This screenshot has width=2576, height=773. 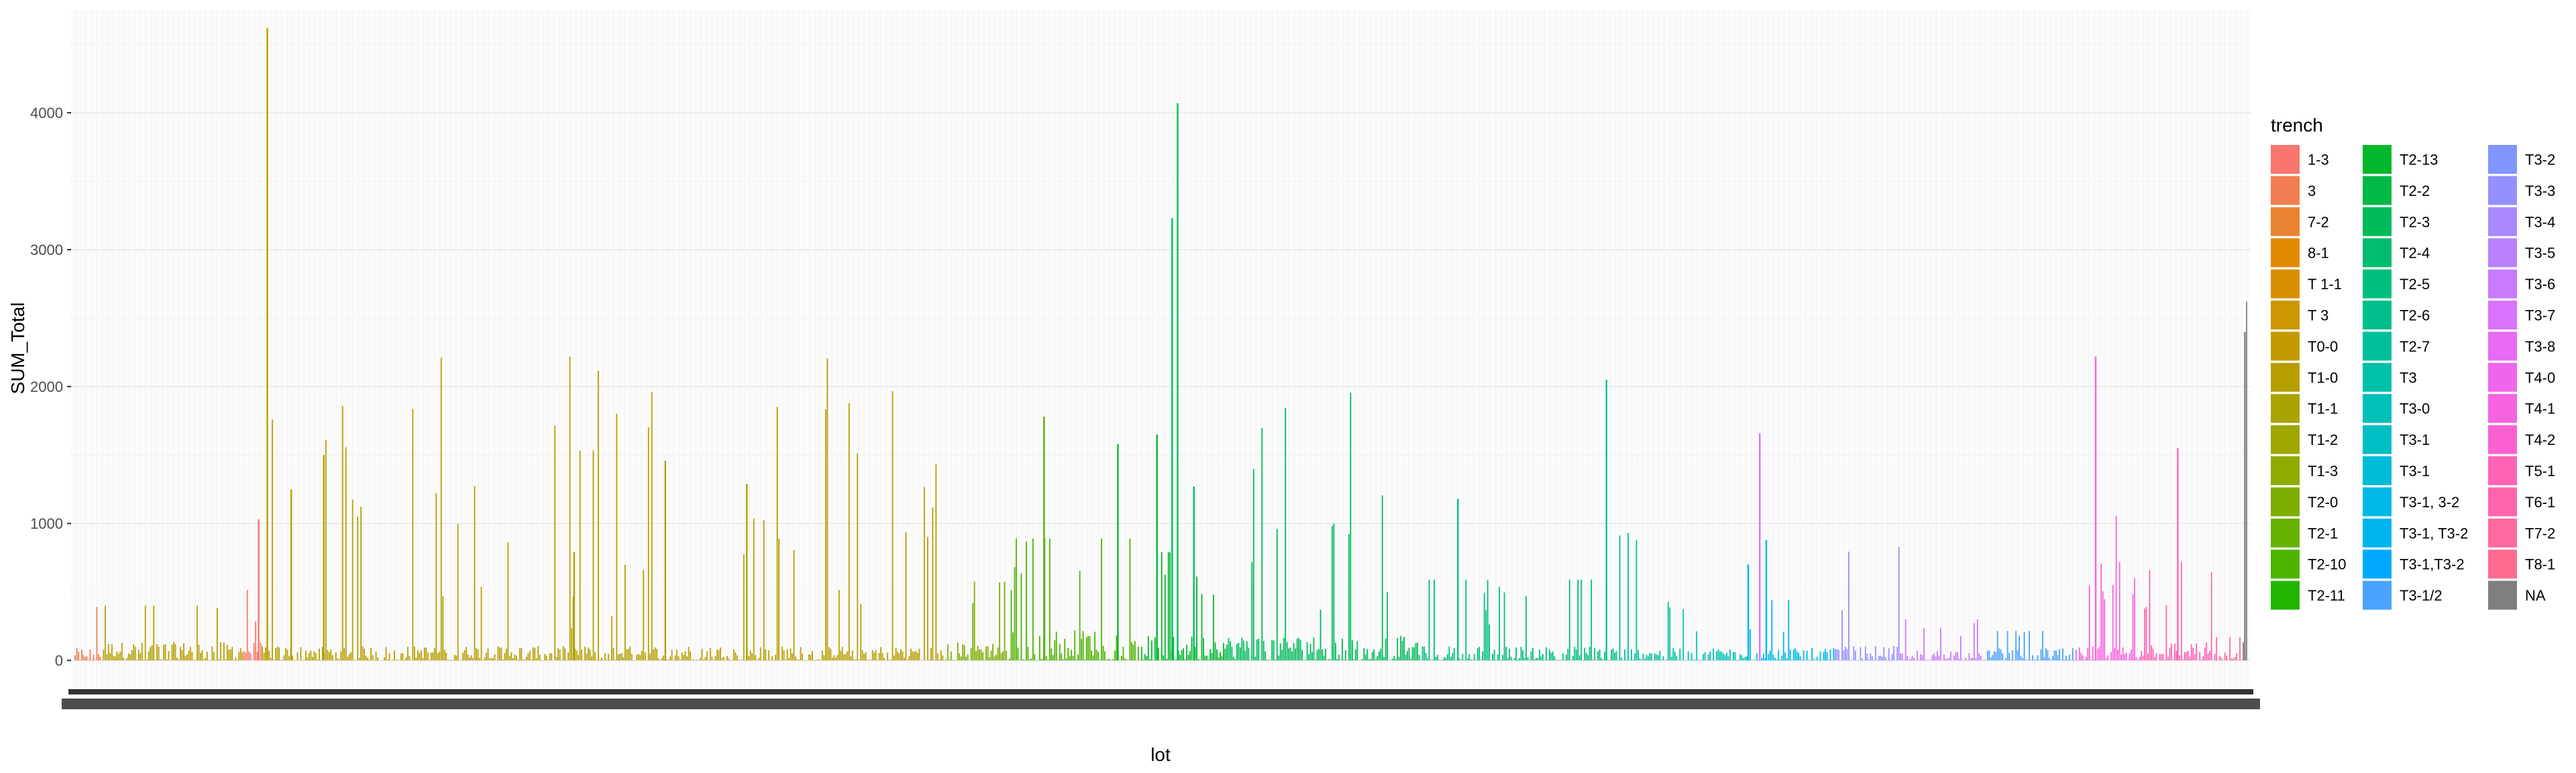 What do you see at coordinates (2297, 126) in the screenshot?
I see `legend-title: trench` at bounding box center [2297, 126].